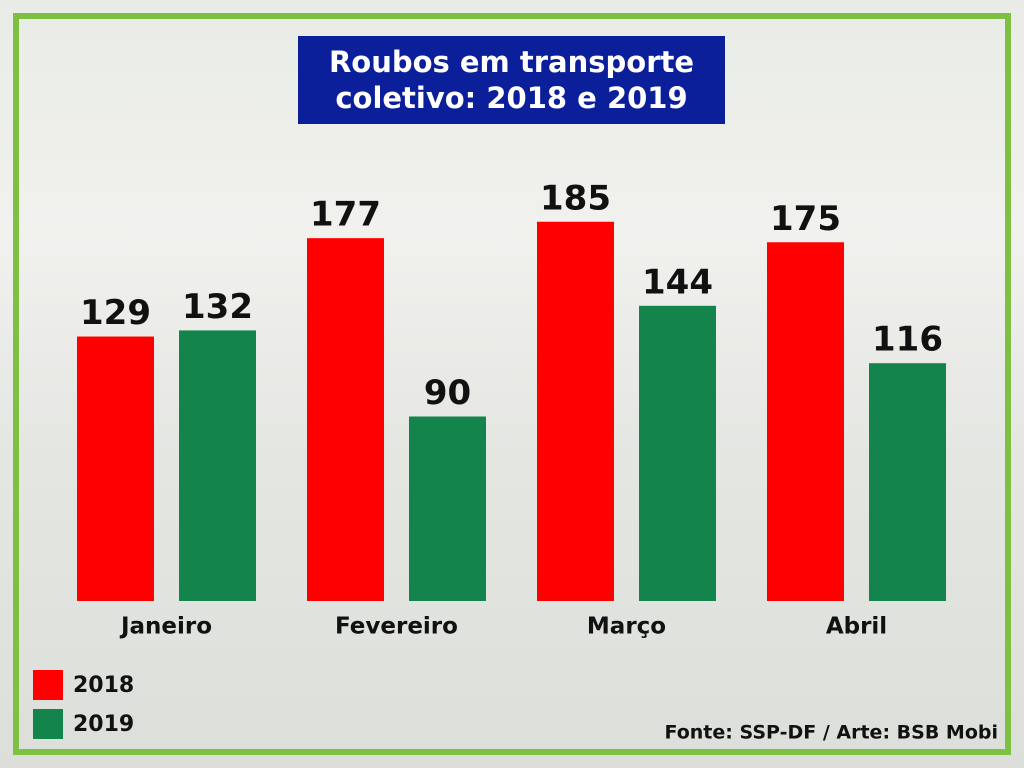  Describe the element at coordinates (396, 627) in the screenshot. I see `x-tick-label: Fevereiro` at that location.